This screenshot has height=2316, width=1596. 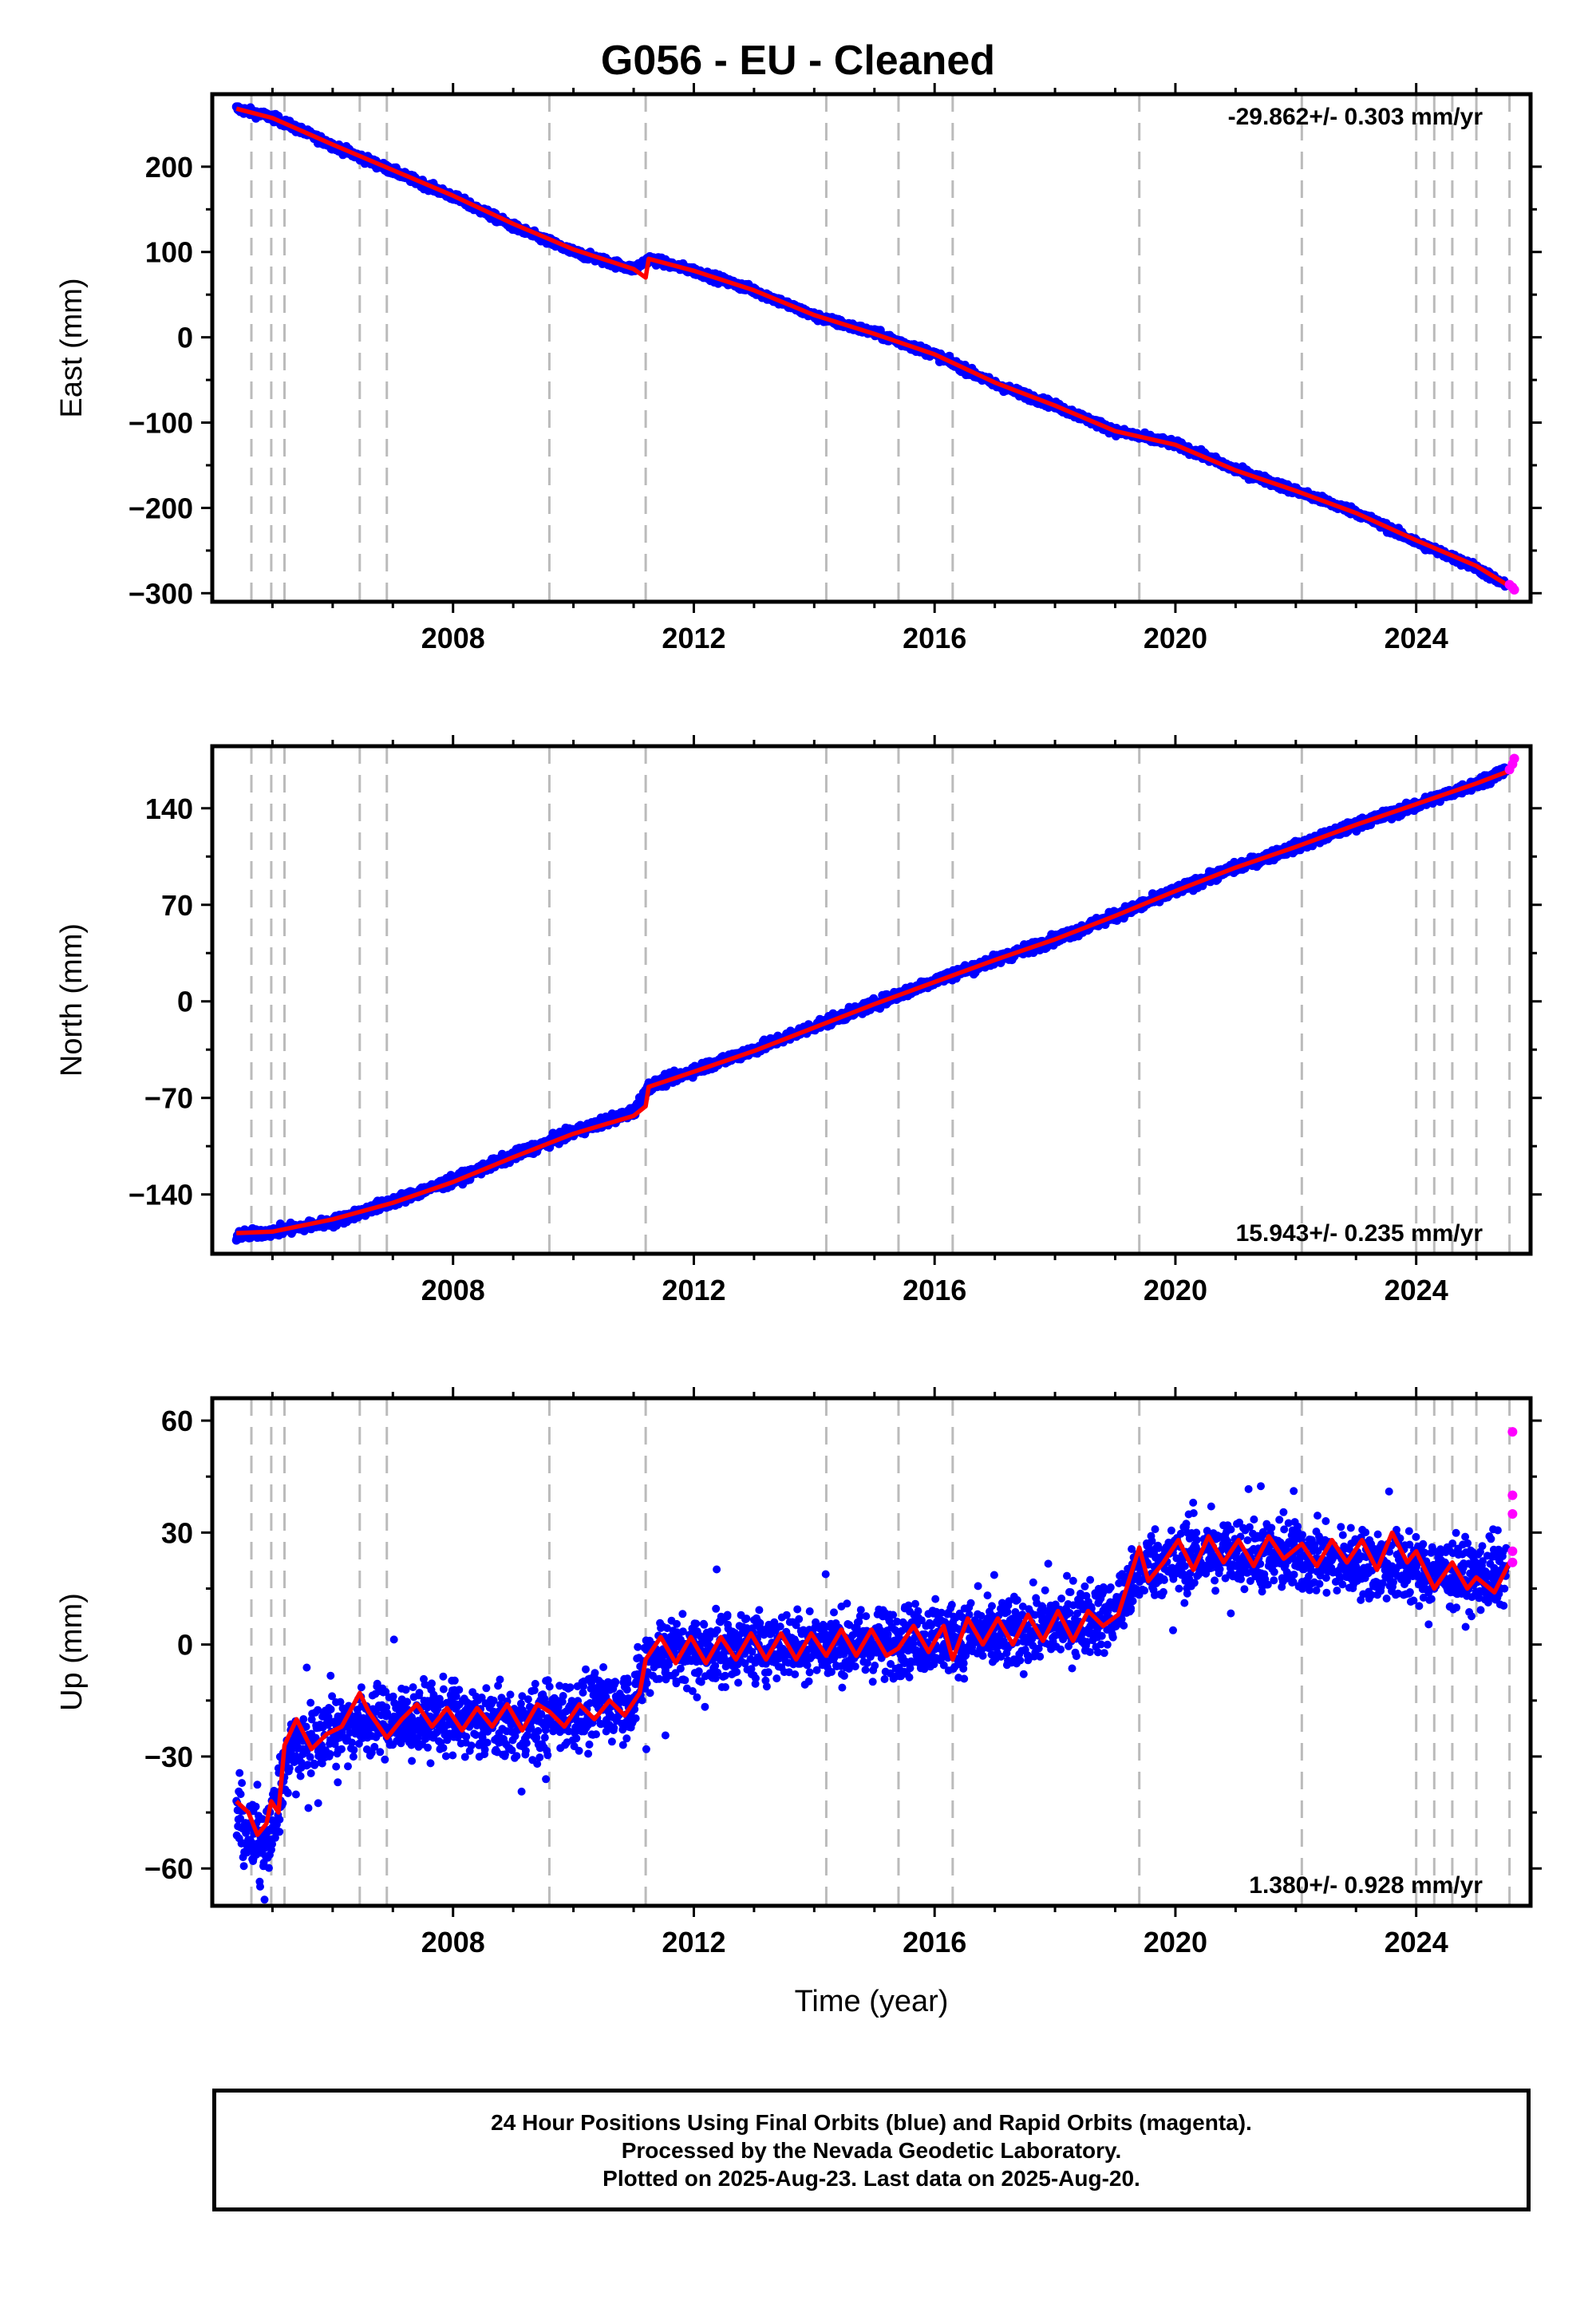 I want to click on y-tick-label: 30, so click(x=177, y=1532).